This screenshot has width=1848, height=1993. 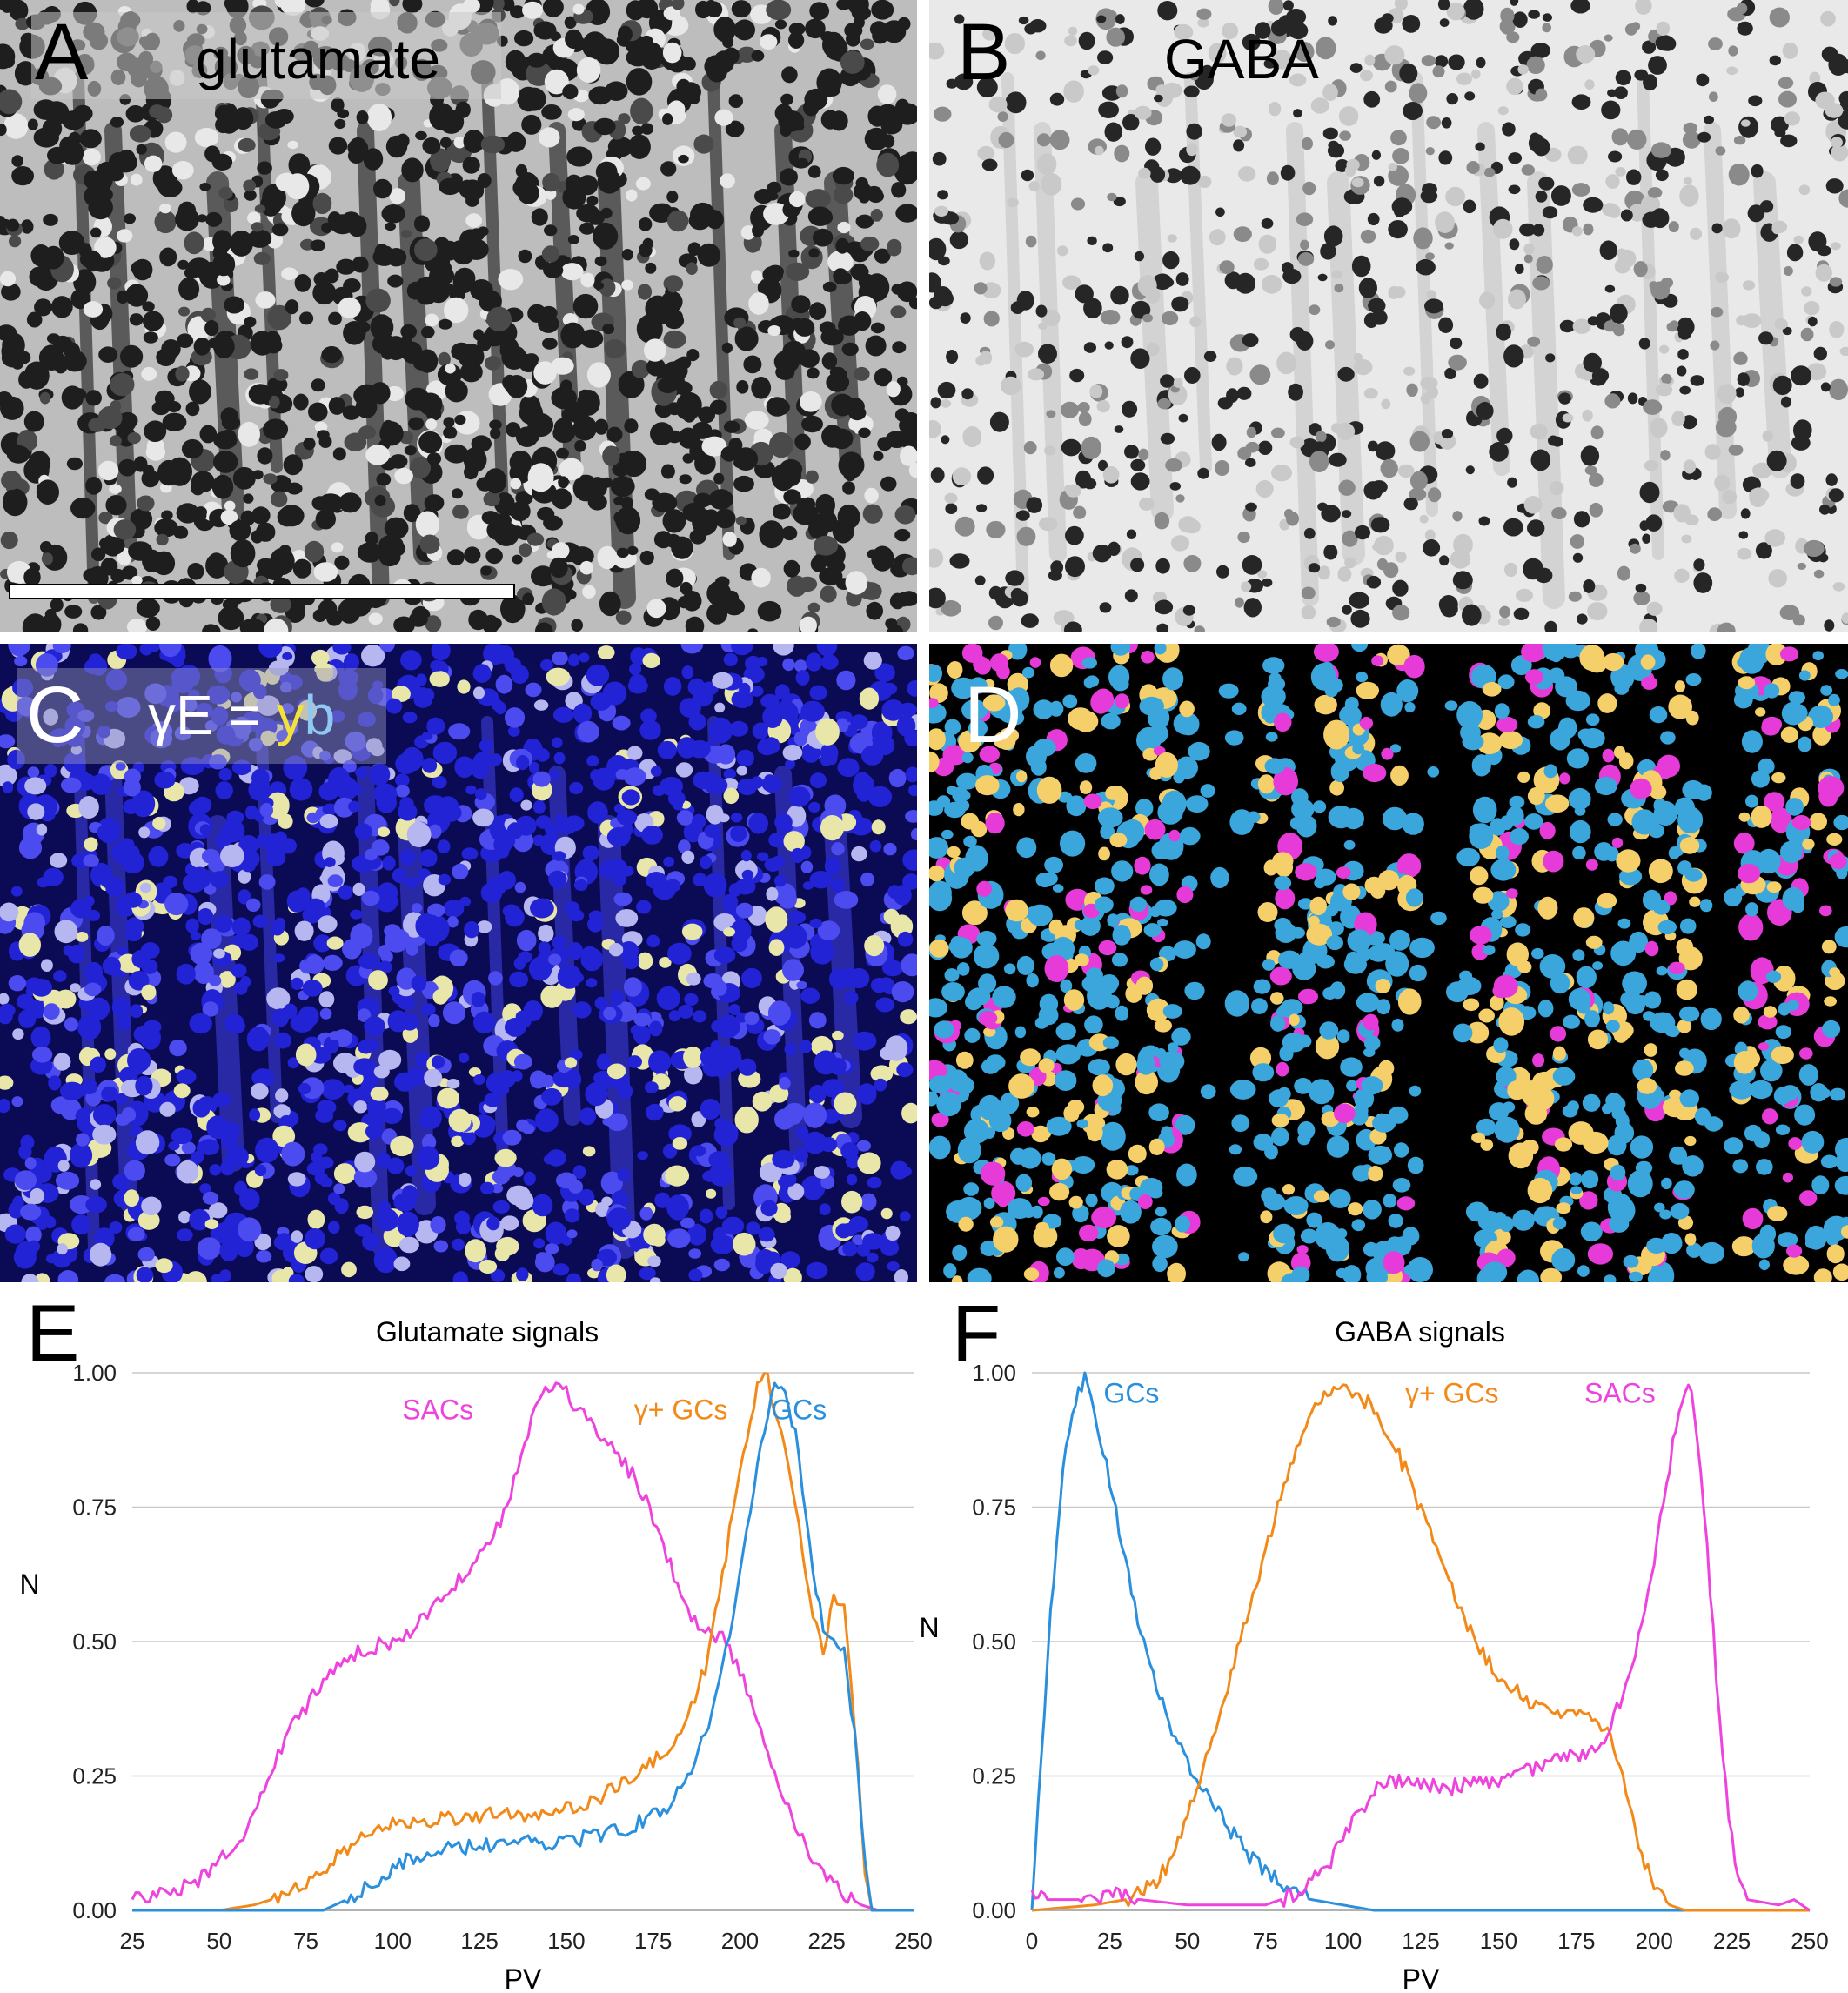 What do you see at coordinates (262, 591) in the screenshot?
I see `scale-bar` at bounding box center [262, 591].